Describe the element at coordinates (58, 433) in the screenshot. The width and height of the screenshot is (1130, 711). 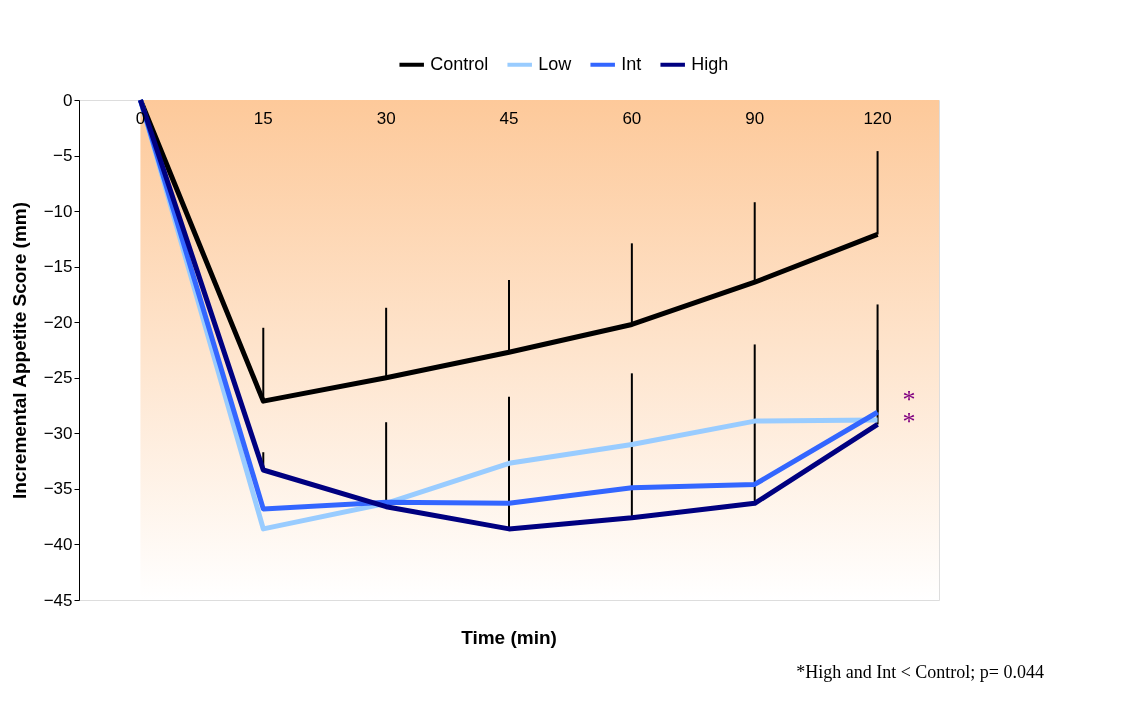
I see `y-tick-label: −30` at that location.